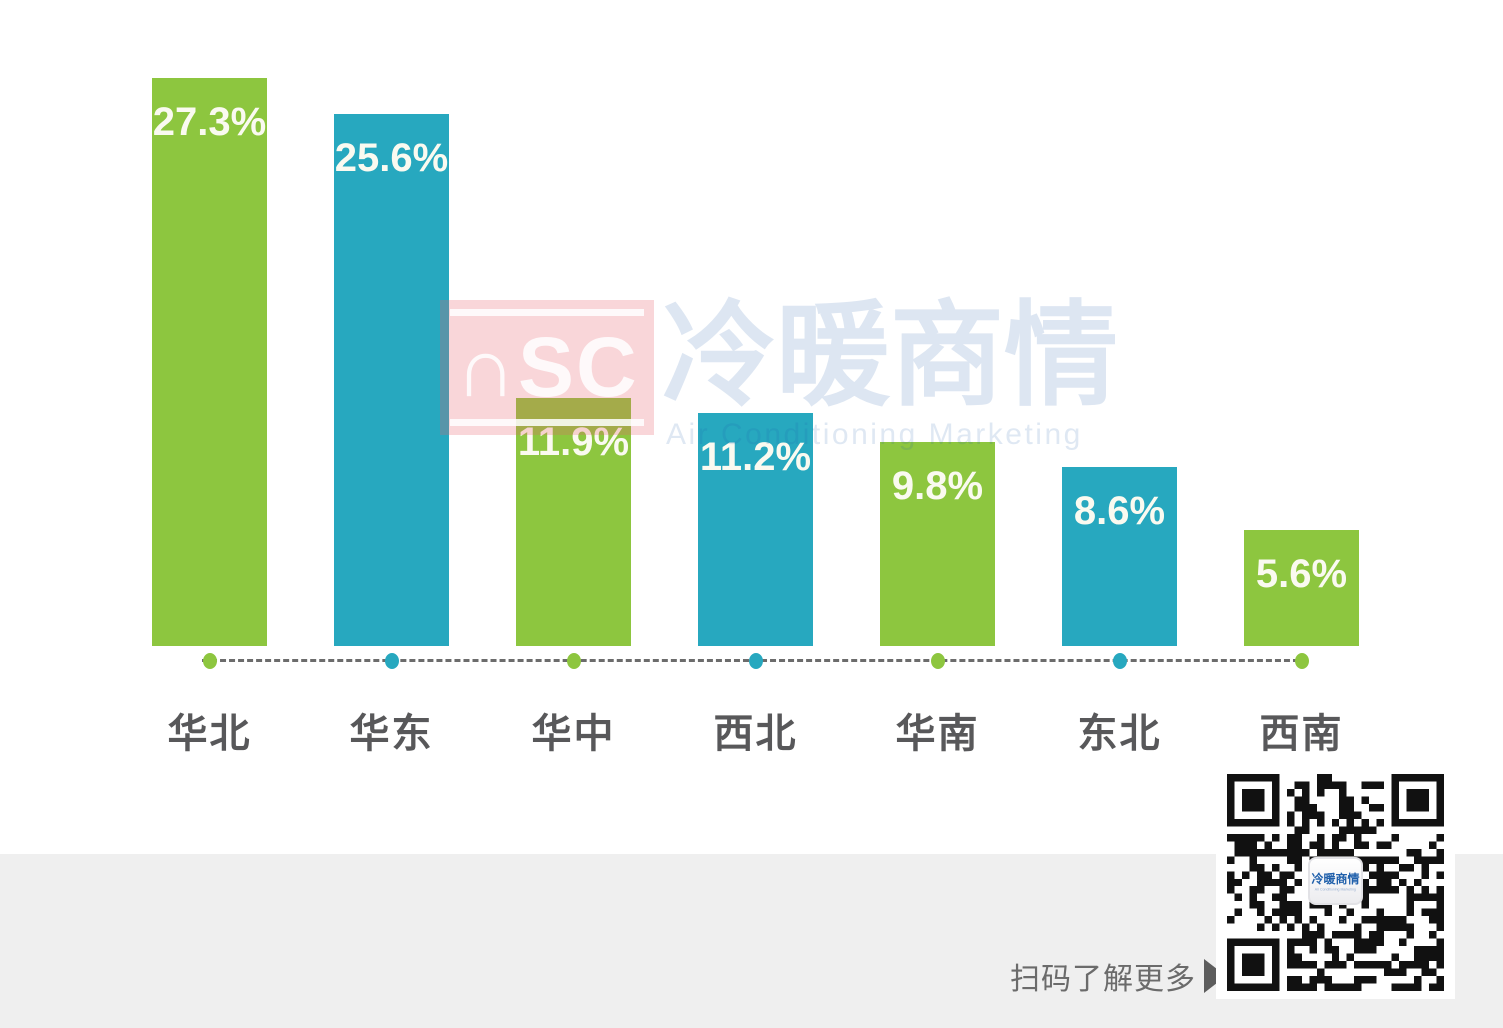 The height and width of the screenshot is (1028, 1503). Describe the element at coordinates (1119, 734) in the screenshot. I see `x-axis-label: 东北` at that location.